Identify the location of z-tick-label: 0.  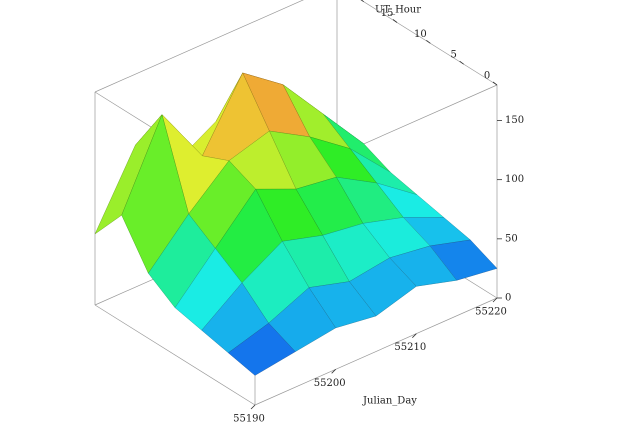
(508, 298).